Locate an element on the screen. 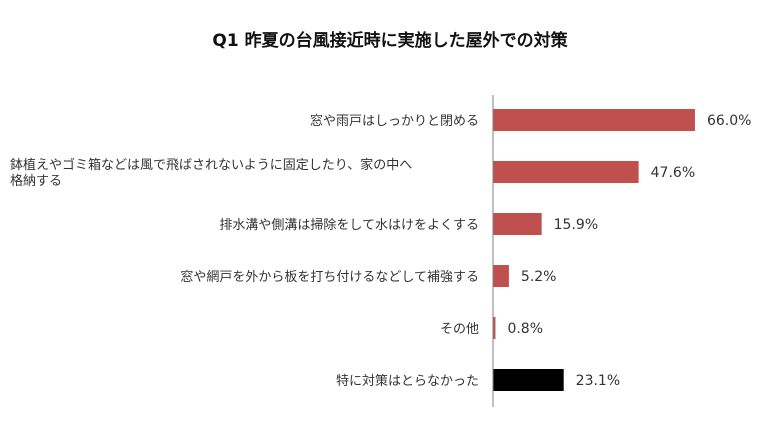 The image size is (780, 439). category-label-5: 特に対策はとらなかった is located at coordinates (407, 381).